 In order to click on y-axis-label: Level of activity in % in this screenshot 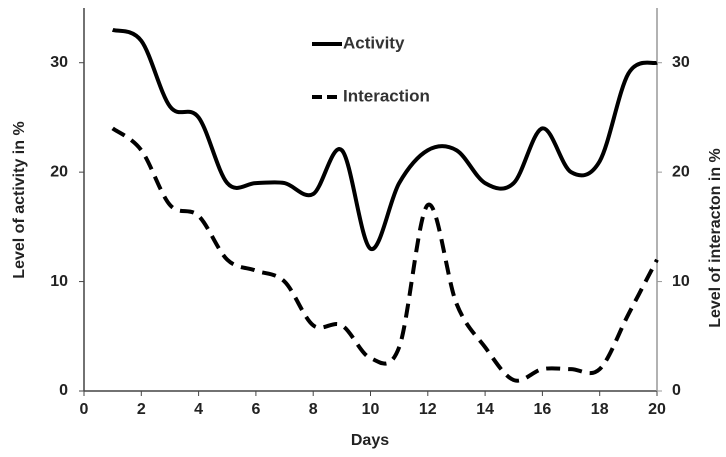, I will do `click(19, 199)`.